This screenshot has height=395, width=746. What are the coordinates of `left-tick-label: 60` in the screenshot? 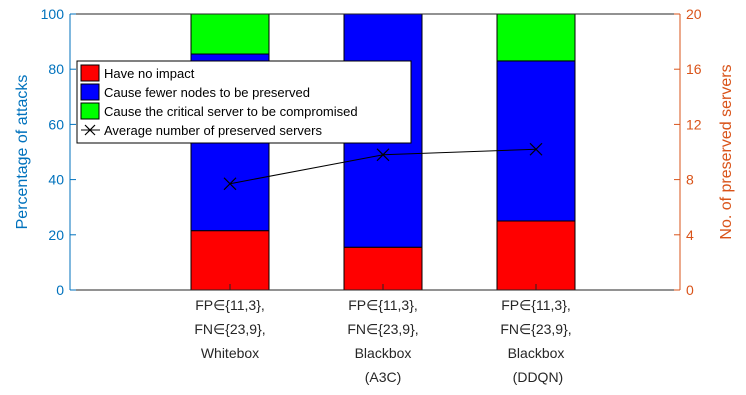 It's located at (56, 124).